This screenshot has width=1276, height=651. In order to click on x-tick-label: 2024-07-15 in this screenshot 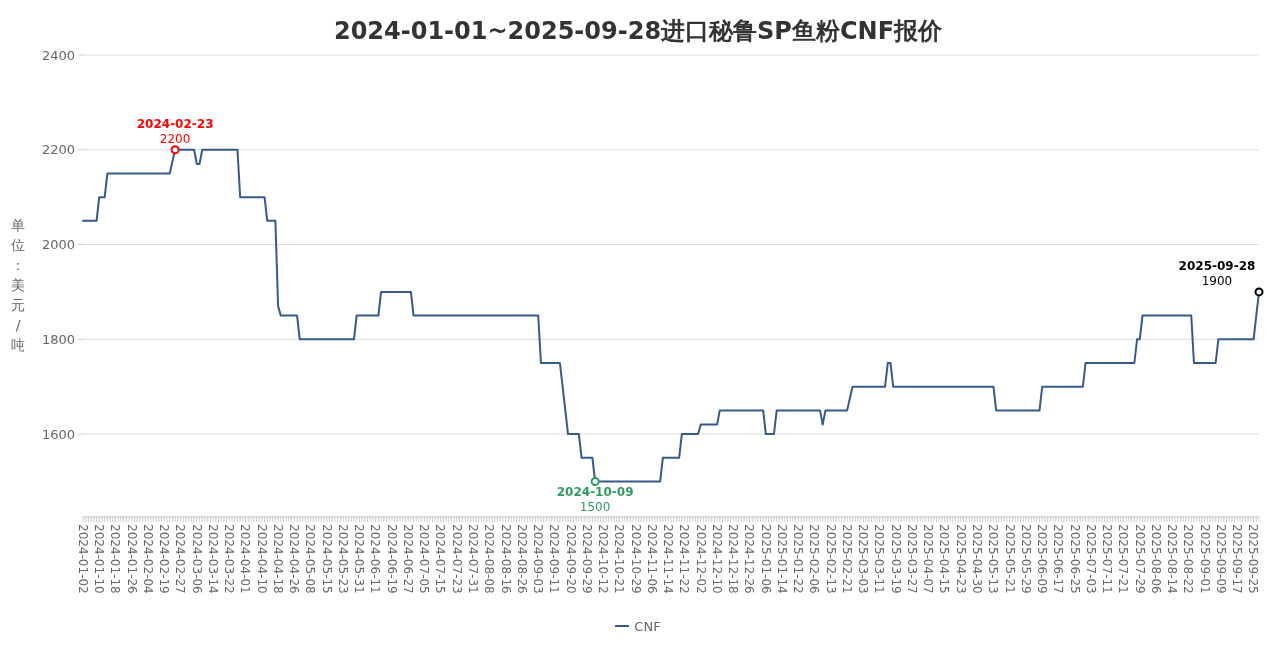, I will do `click(440, 559)`.